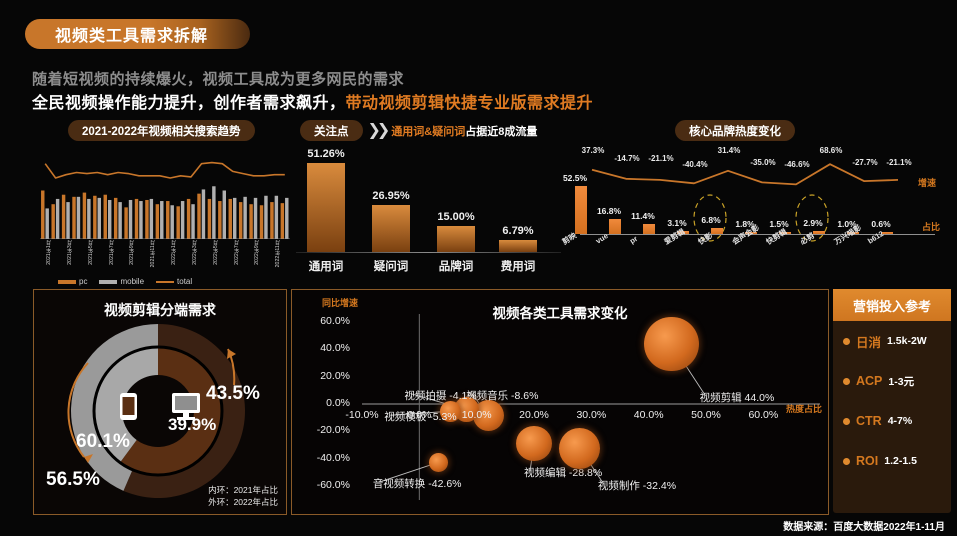 The width and height of the screenshot is (957, 536). I want to click on attention-caption-rest: 占据近8成流量, so click(501, 131).